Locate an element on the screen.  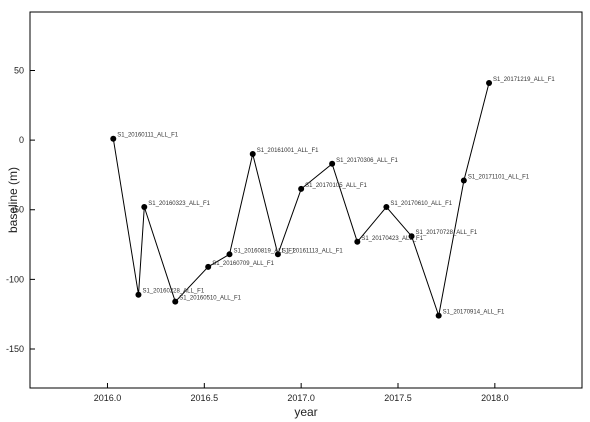
data-point-label: S1_20170306_ALL_F1 is located at coordinates (367, 161).